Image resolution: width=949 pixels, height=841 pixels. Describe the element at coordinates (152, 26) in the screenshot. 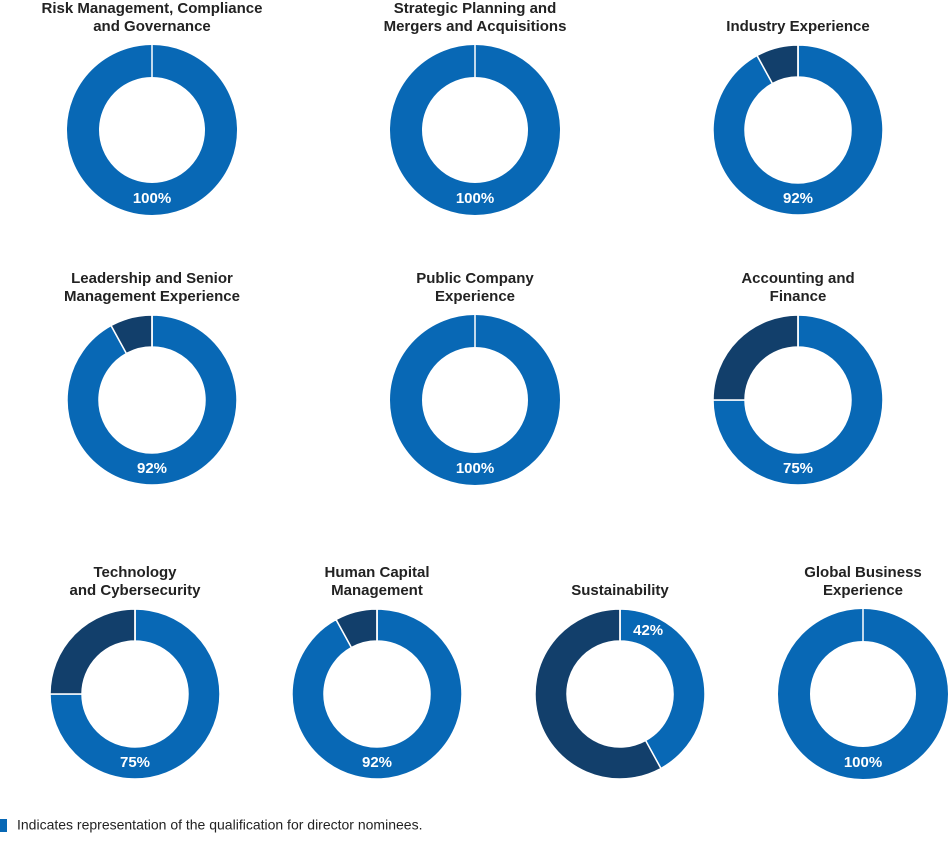

I see `chart-title: and Governance` at that location.